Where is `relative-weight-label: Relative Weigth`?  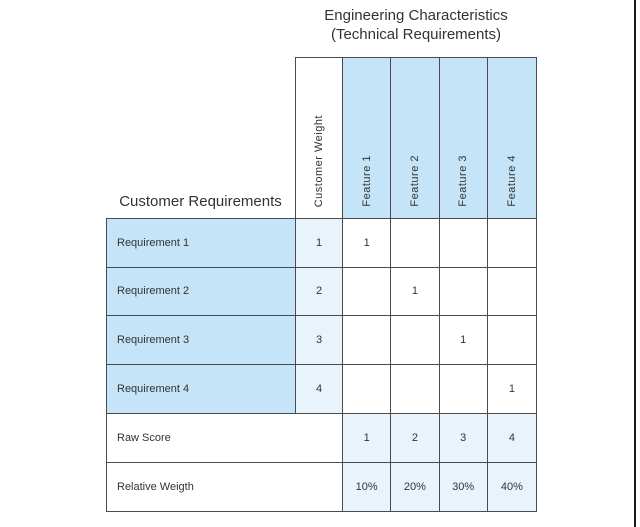 relative-weight-label: Relative Weigth is located at coordinates (225, 486).